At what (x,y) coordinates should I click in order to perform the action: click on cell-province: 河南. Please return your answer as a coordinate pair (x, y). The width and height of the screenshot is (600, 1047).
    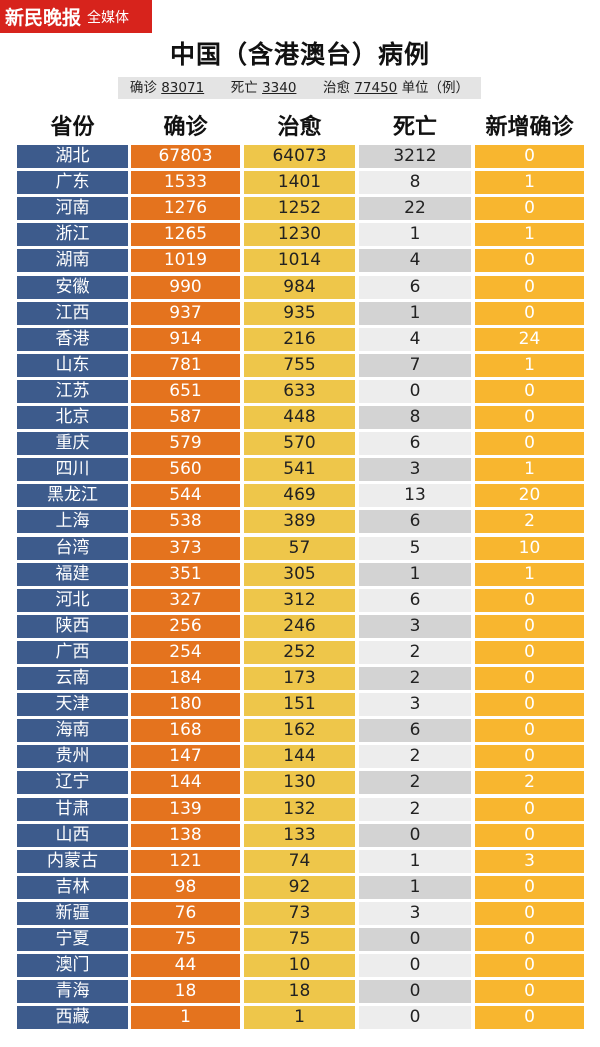
    Looking at the image, I should click on (72, 209).